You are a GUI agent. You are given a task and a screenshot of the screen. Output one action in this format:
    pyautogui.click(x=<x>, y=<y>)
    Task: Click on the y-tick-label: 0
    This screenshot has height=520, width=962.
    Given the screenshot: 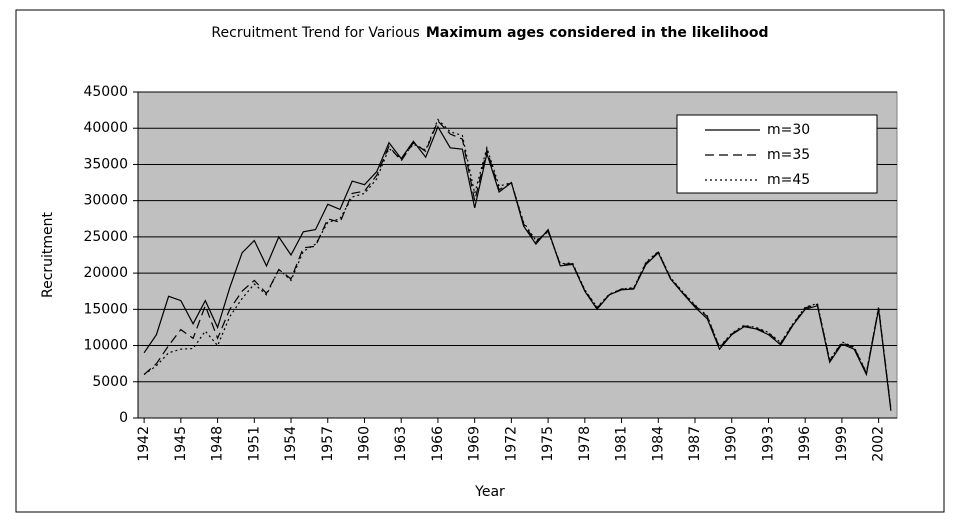 What is the action you would take?
    pyautogui.click(x=123, y=418)
    